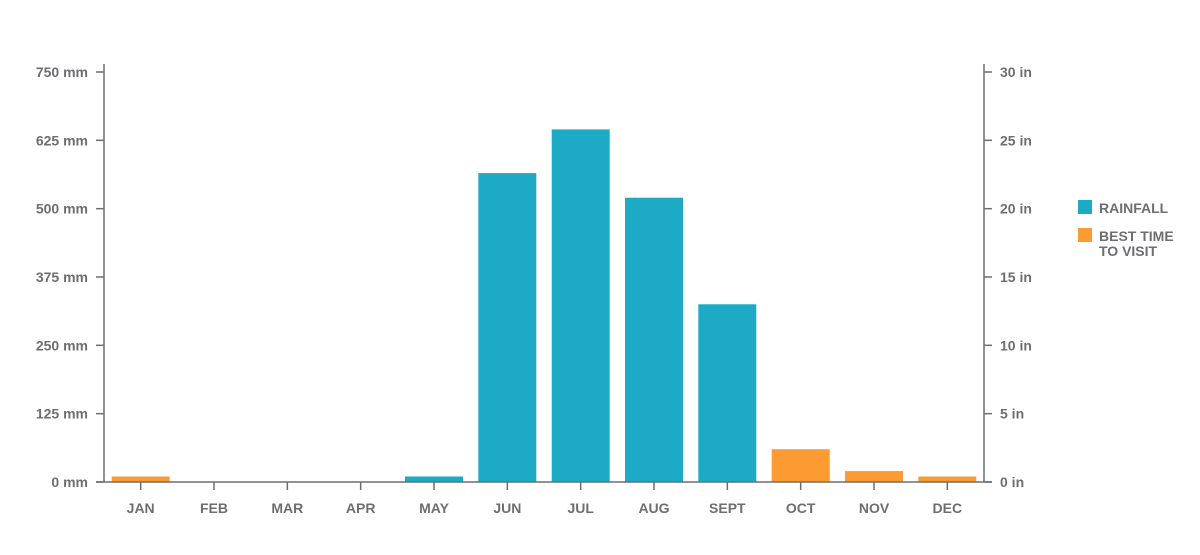  I want to click on bar-jun, so click(507, 327).